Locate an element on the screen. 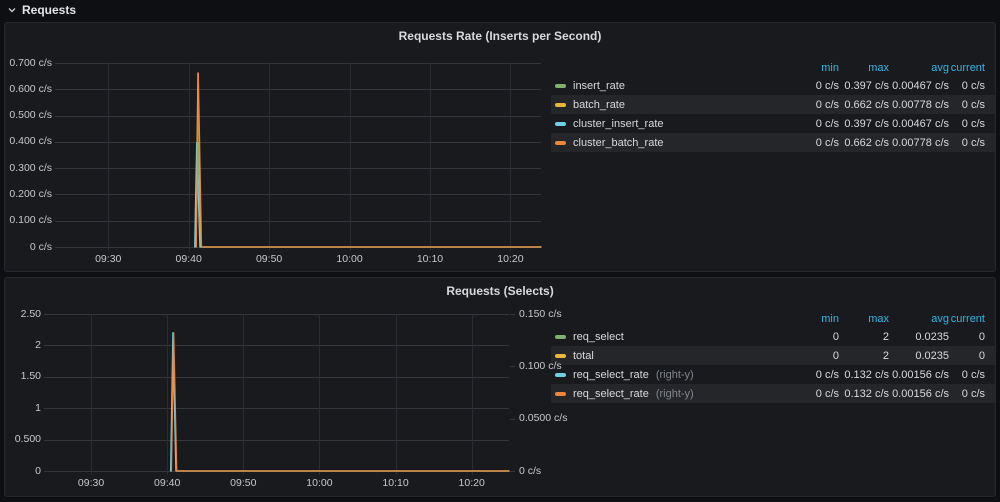 The image size is (1000, 502). y-axis-tick-label: 0 is located at coordinates (38, 470).